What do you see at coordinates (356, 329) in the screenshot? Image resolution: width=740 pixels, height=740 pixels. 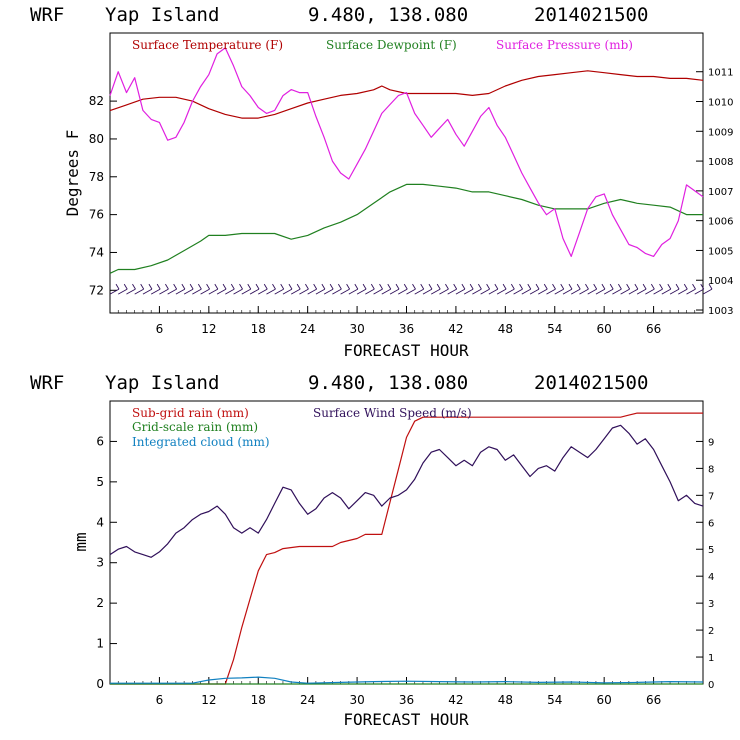 I see `x-tick-label: 30` at bounding box center [356, 329].